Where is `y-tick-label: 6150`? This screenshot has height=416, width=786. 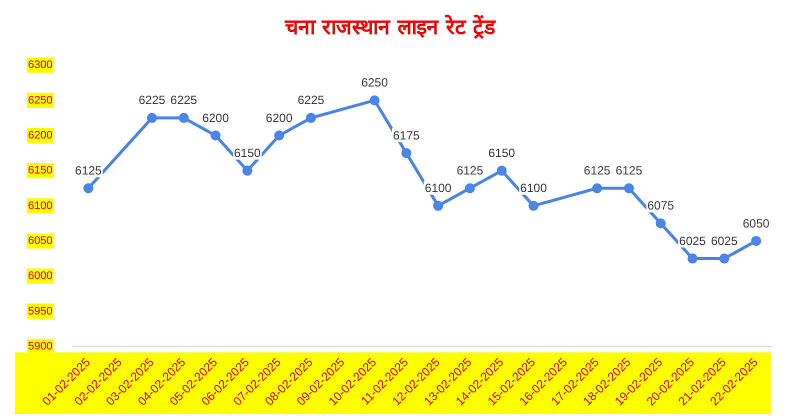 y-tick-label: 6150 is located at coordinates (40, 170).